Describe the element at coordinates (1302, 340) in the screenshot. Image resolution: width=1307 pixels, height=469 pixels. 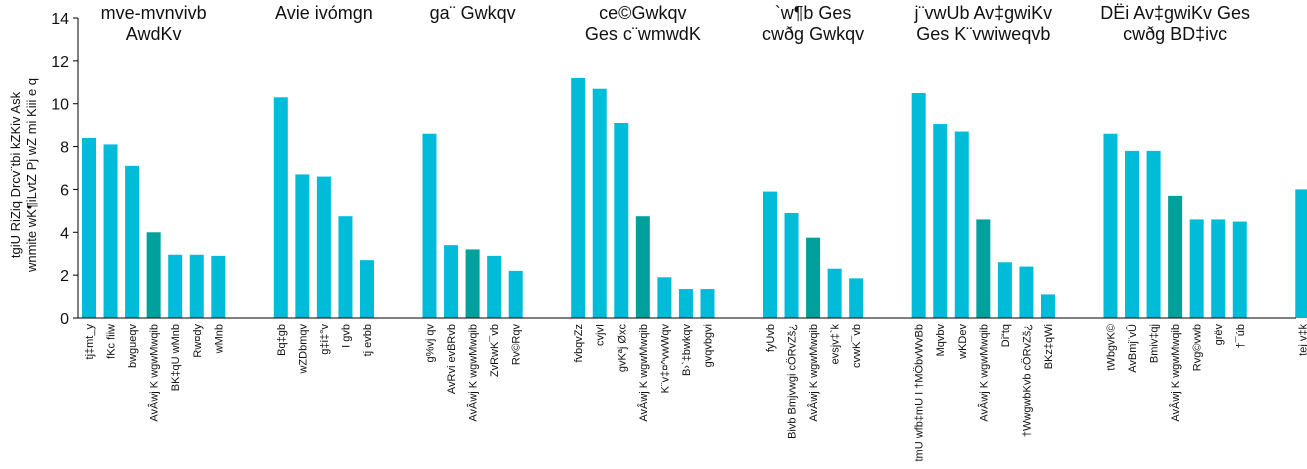
I see `category-label: tej v‡k` at that location.